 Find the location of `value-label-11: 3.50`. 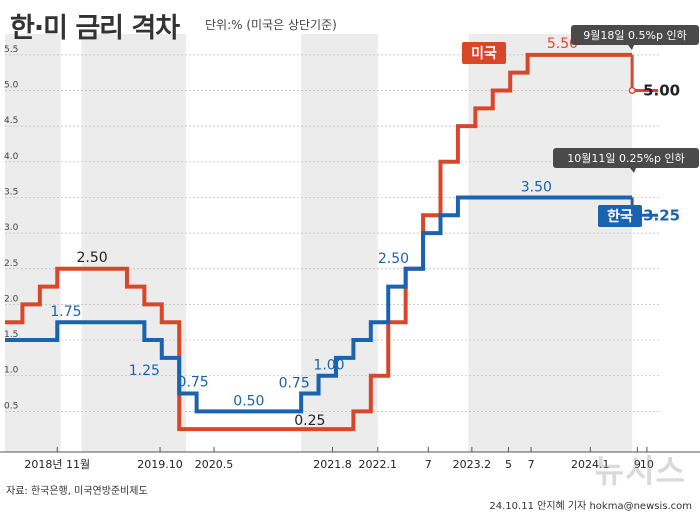

value-label-11: 3.50 is located at coordinates (536, 187).